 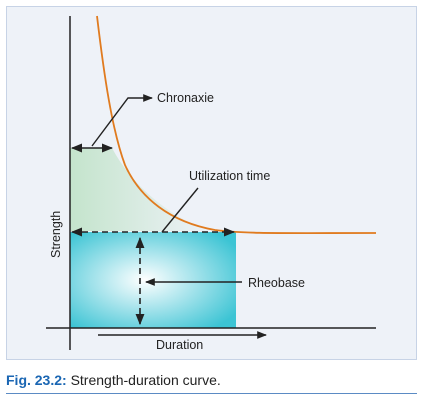 I want to click on caption-text: Strength-duration curve., so click(x=143, y=380).